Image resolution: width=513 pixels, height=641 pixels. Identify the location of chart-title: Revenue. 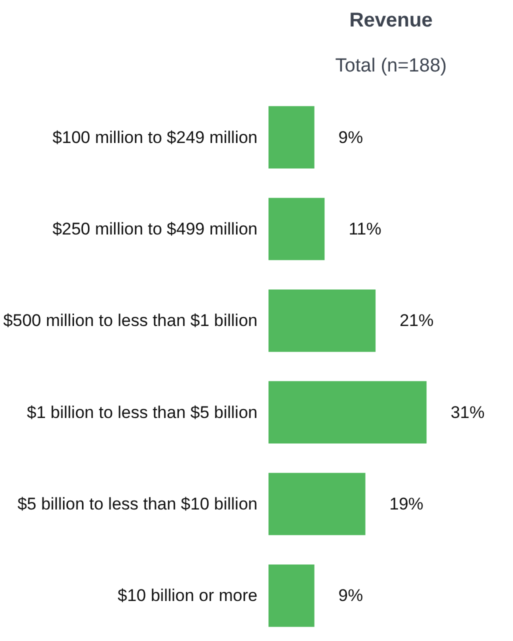
(391, 21).